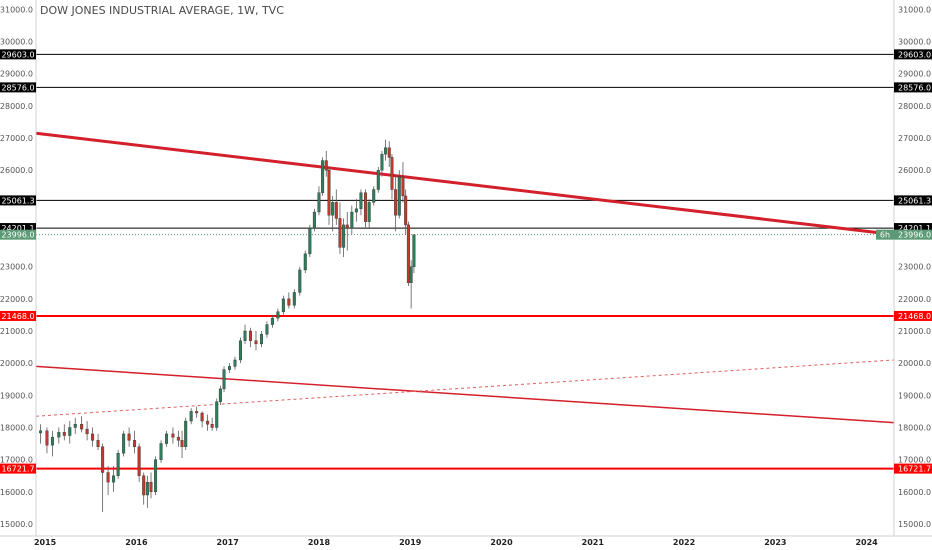 The image size is (932, 550). I want to click on x-tick-label: 2016, so click(136, 542).